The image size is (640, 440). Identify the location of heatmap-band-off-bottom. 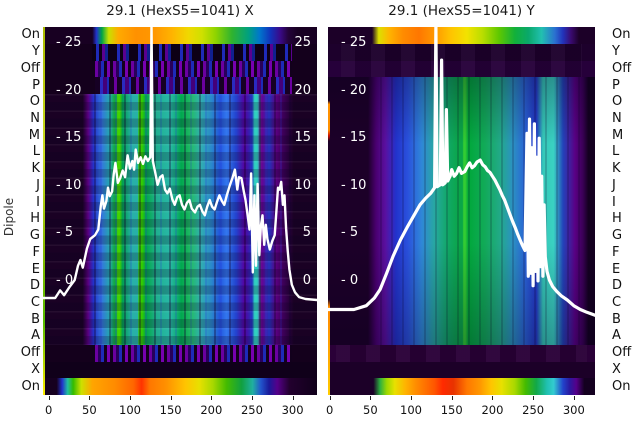
(461, 353).